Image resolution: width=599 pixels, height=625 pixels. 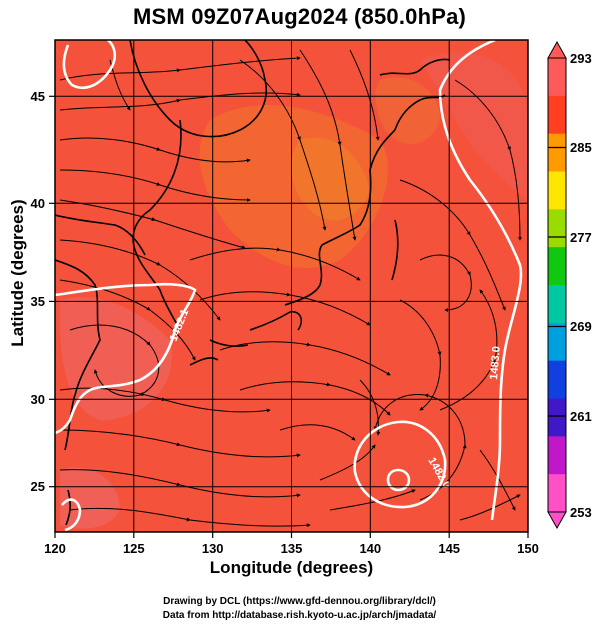 What do you see at coordinates (495, 363) in the screenshot?
I see `contour-label: 1483.0` at bounding box center [495, 363].